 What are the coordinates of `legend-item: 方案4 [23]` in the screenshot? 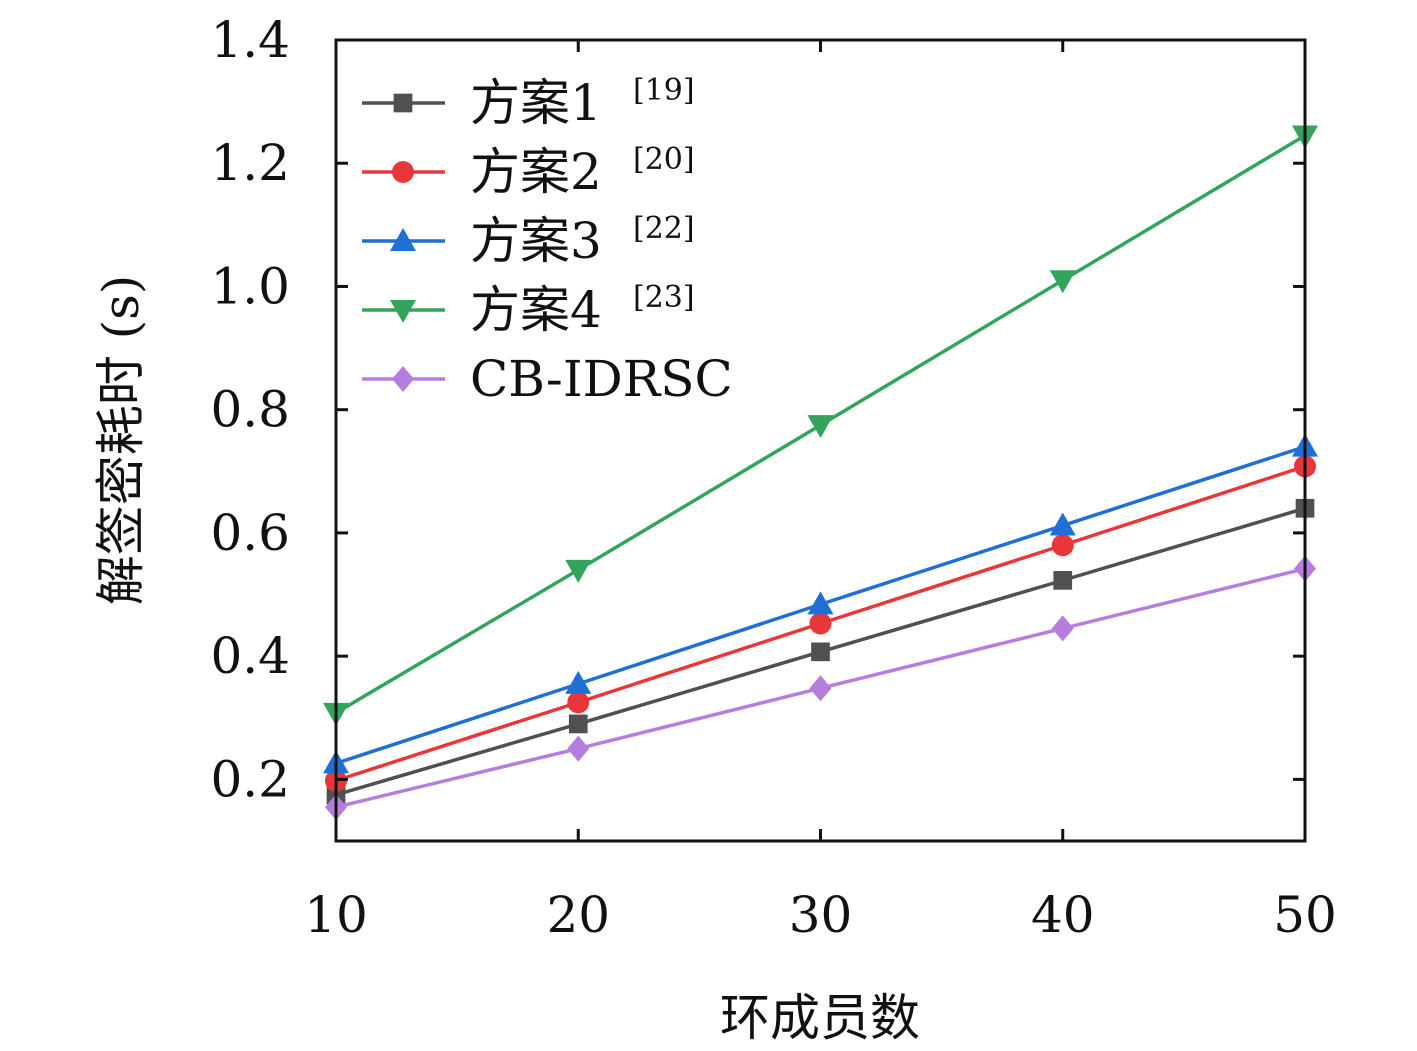 It's located at (528, 309).